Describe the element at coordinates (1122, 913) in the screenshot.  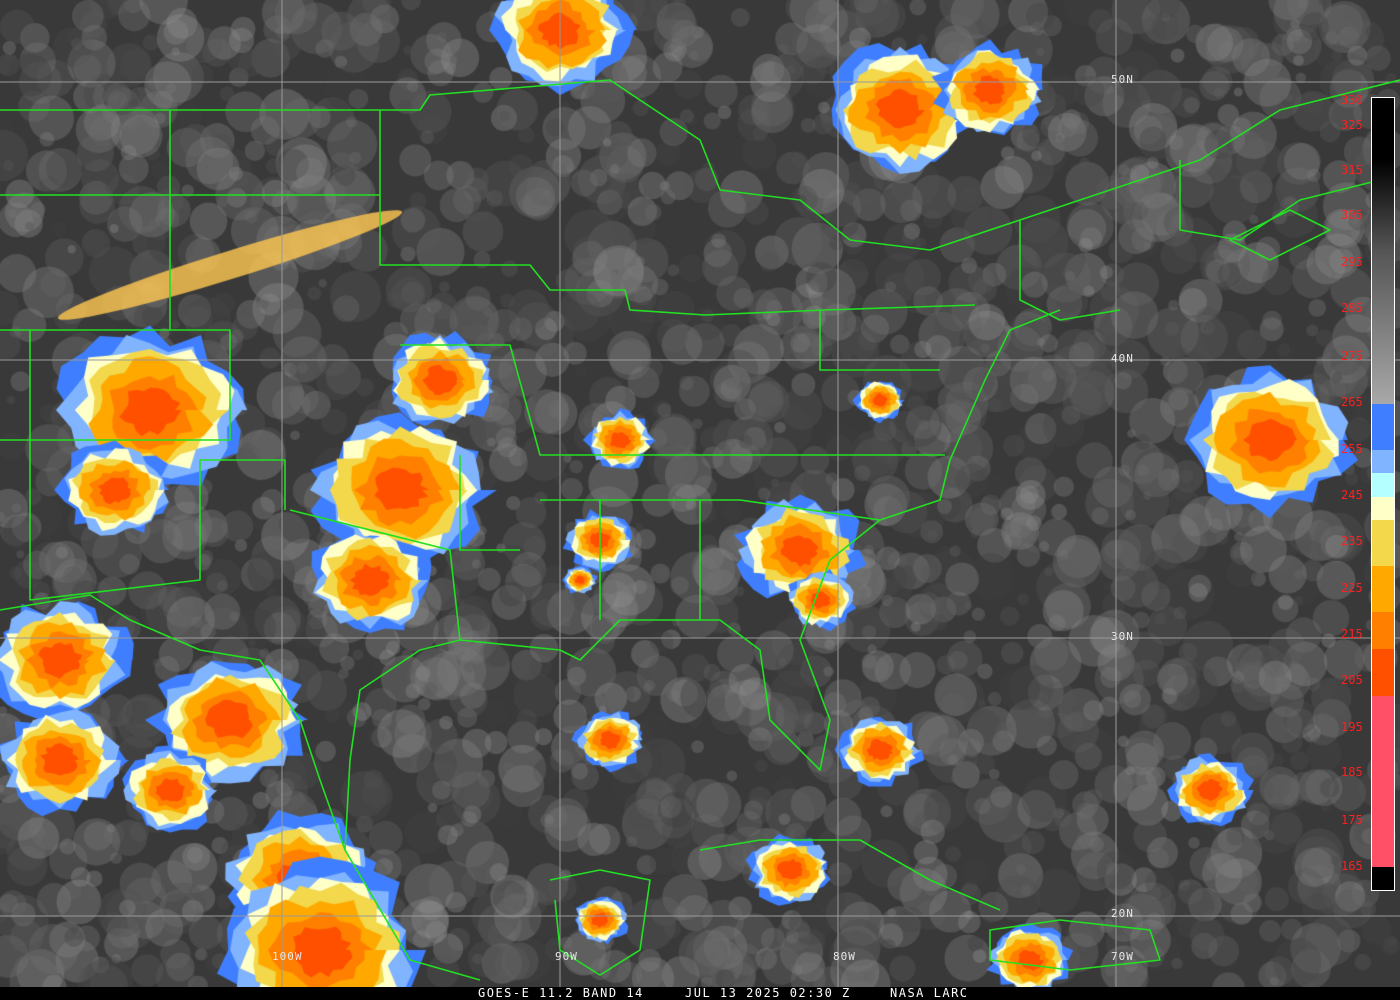
I see `lat-label-20n: 20N` at that location.